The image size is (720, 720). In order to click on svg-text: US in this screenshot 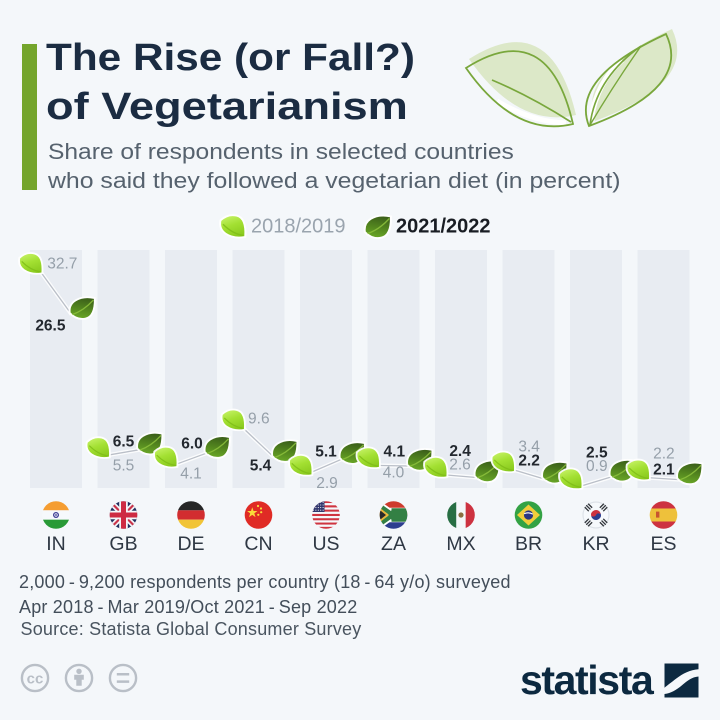, I will do `click(325, 544)`.